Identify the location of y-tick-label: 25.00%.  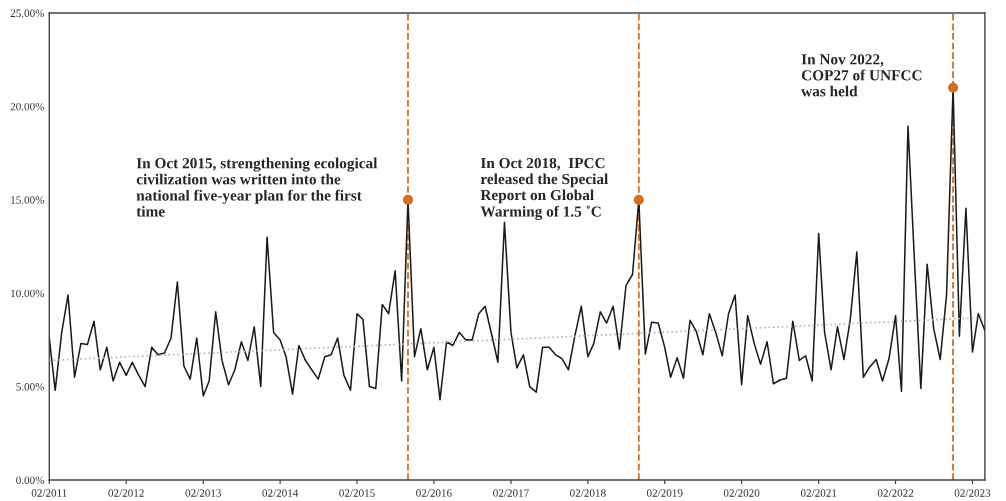
(27, 13).